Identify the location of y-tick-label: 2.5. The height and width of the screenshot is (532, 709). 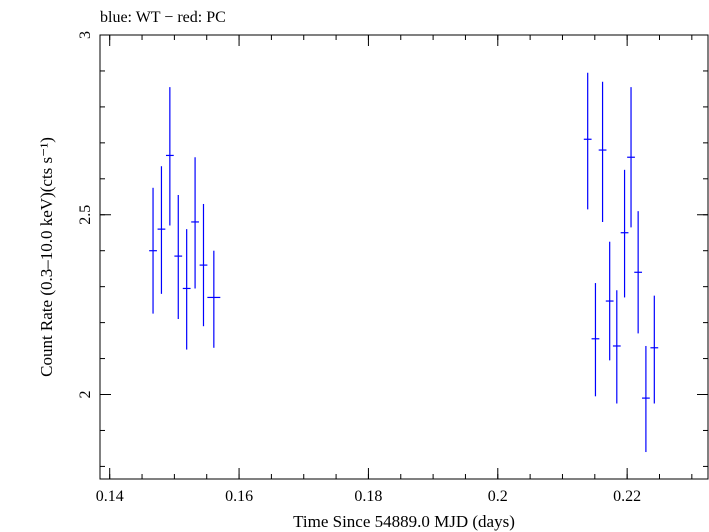
(85, 215).